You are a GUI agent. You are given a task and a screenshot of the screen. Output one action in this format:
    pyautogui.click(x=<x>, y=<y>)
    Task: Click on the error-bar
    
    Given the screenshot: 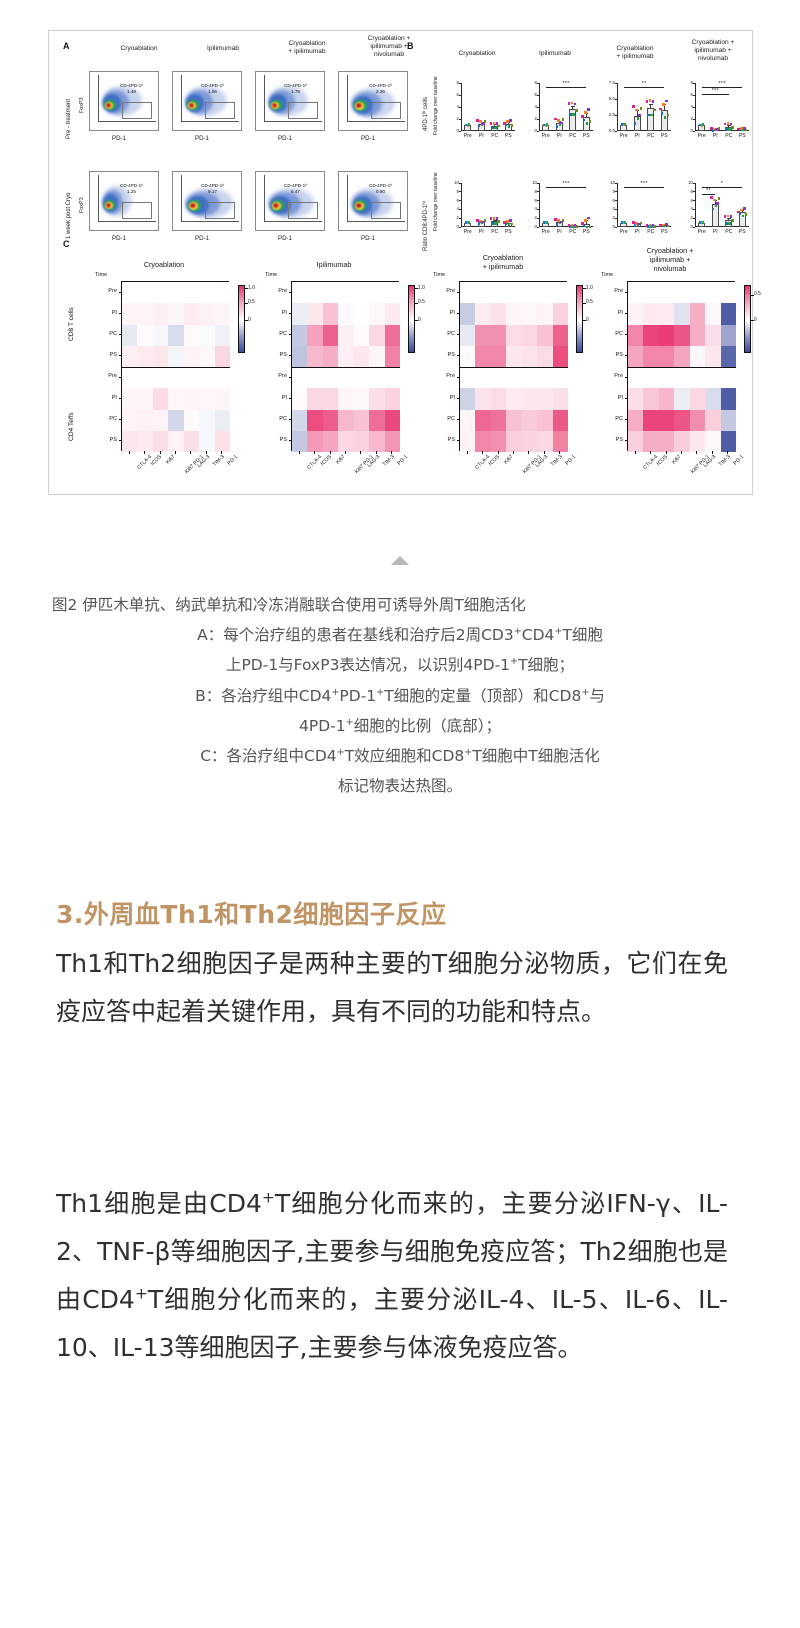 What is the action you would take?
    pyautogui.click(x=637, y=112)
    